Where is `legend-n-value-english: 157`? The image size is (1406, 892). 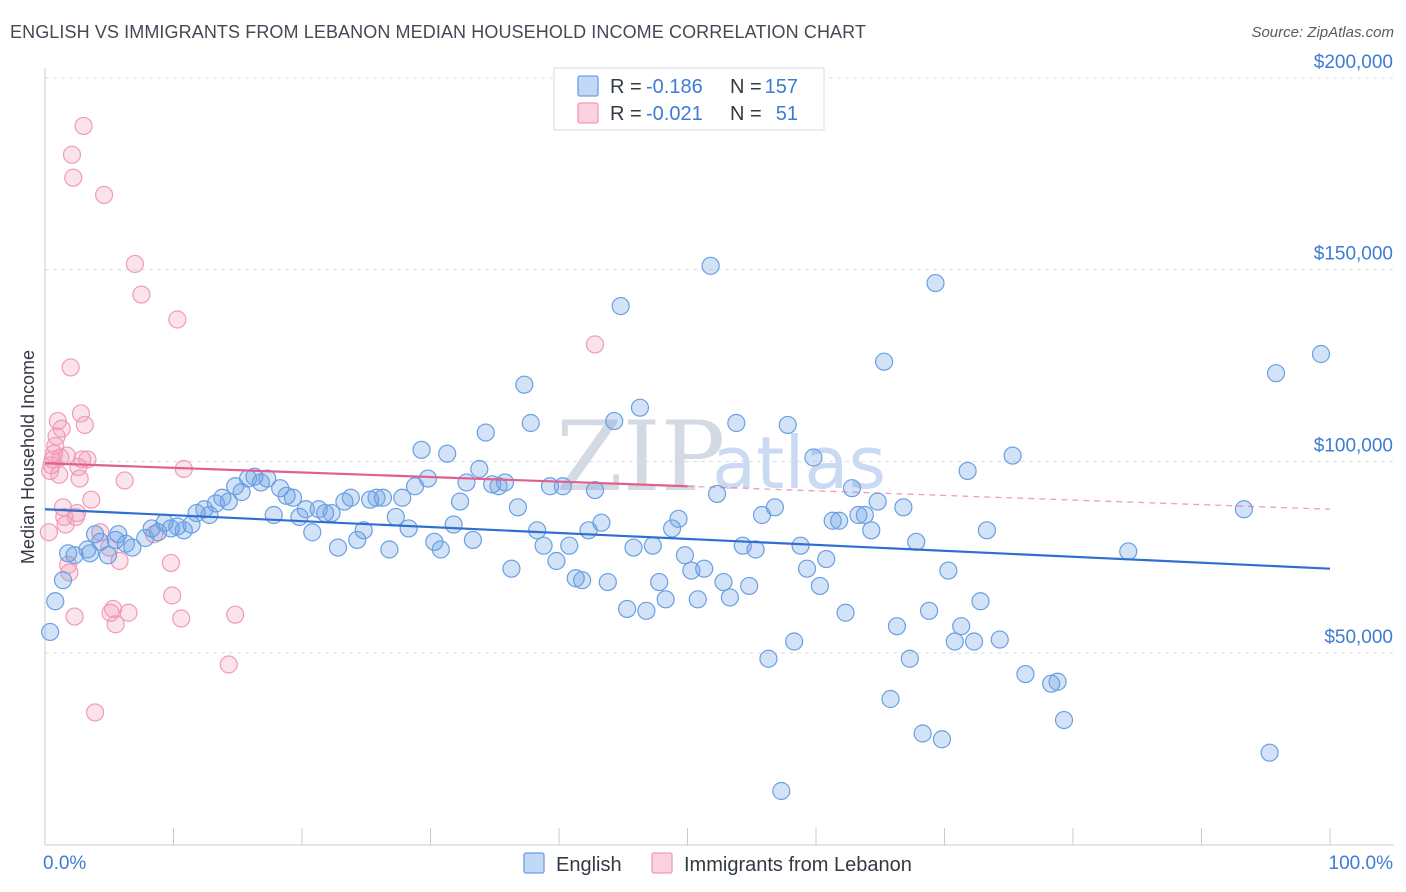
legend-n-value-english: 157 is located at coordinates (781, 87).